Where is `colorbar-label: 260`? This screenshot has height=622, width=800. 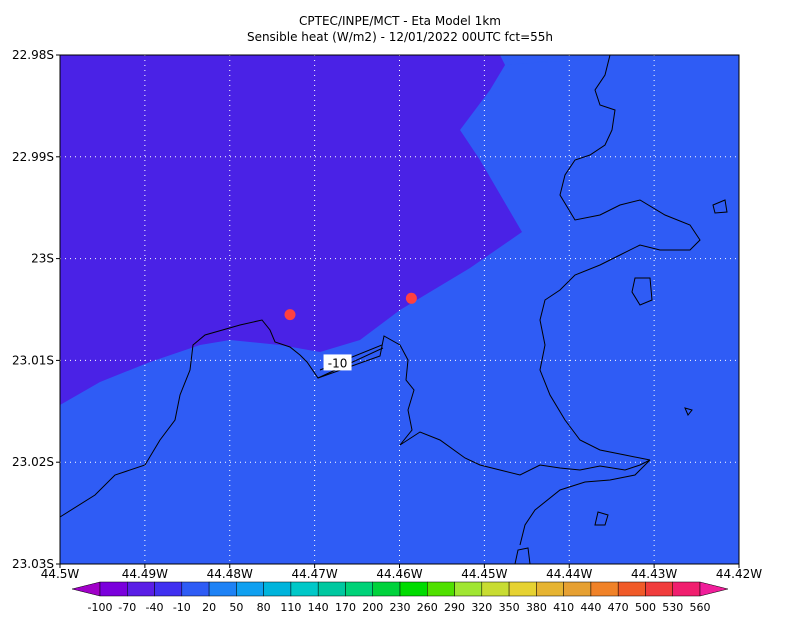 colorbar-label: 260 is located at coordinates (427, 607).